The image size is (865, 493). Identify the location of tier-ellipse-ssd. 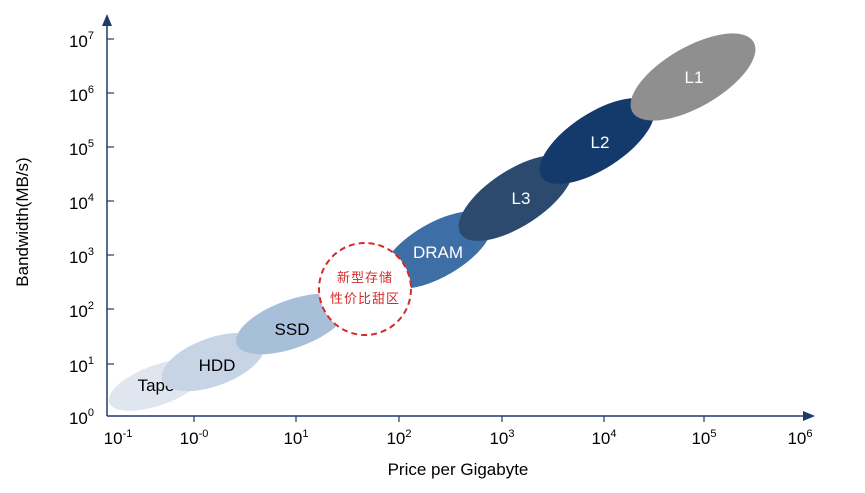
(292, 324).